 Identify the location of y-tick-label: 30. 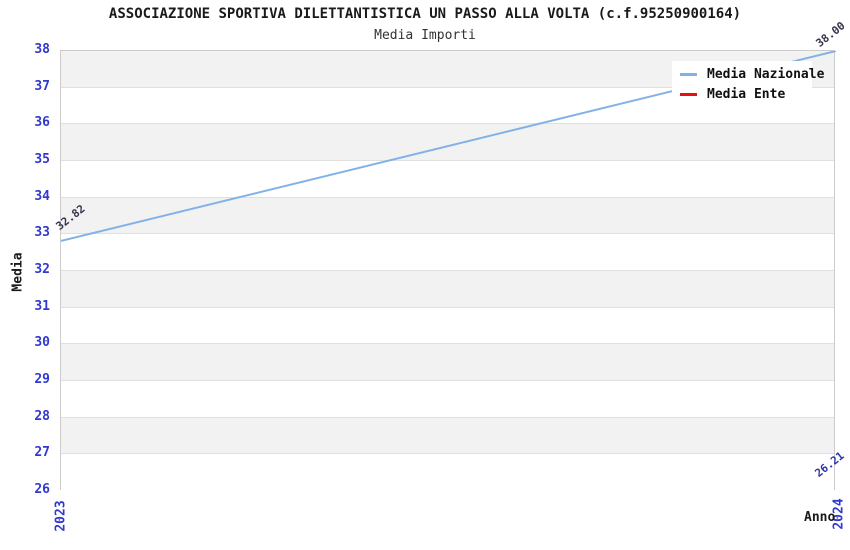
(42, 343).